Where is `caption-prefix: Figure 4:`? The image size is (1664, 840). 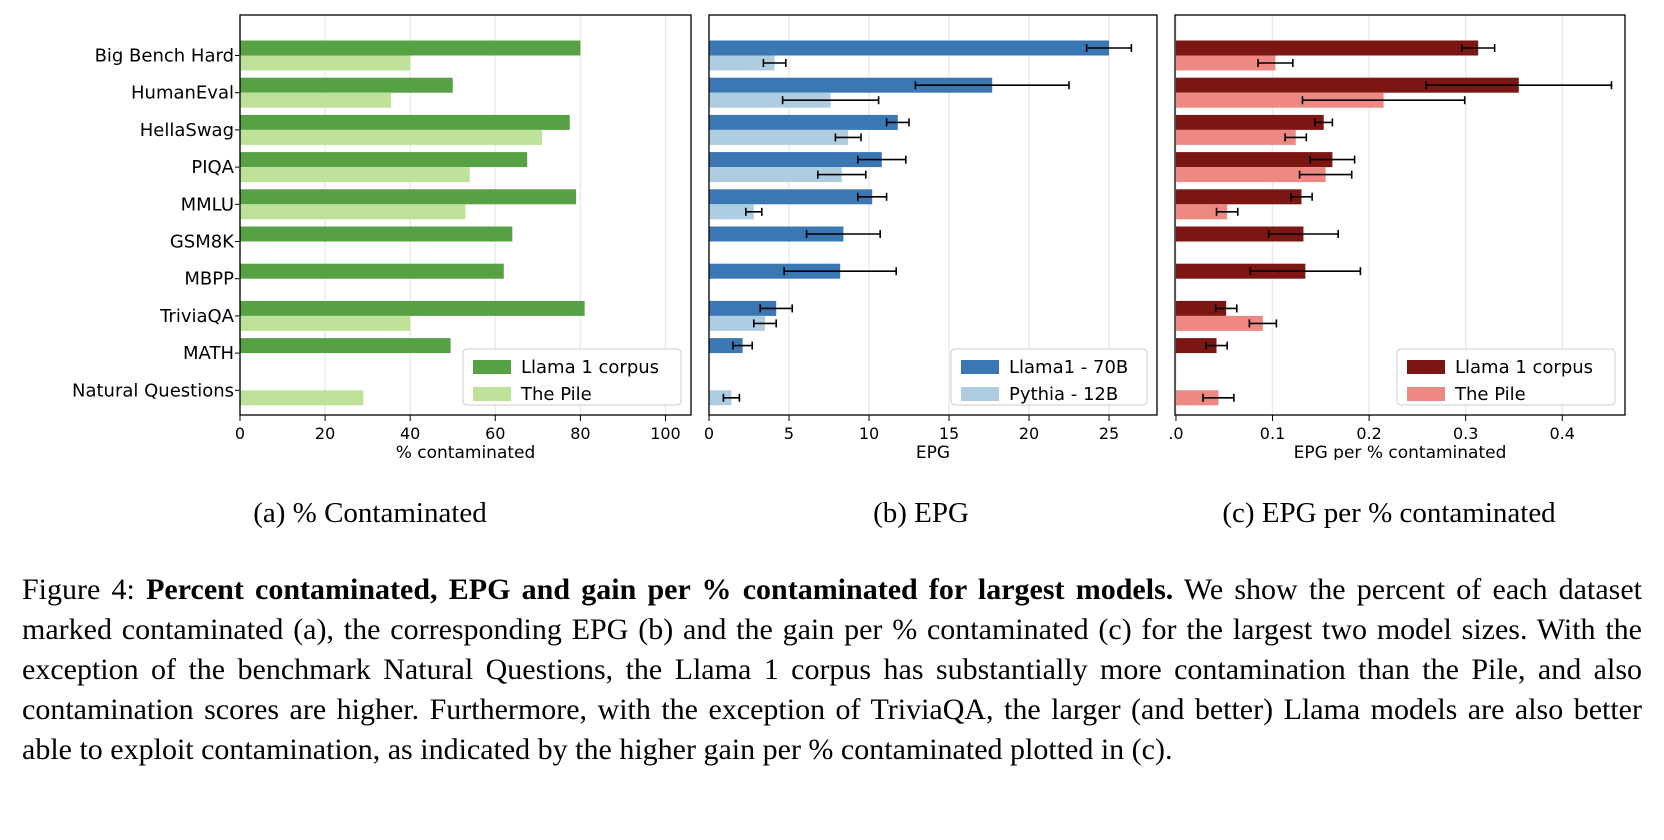 caption-prefix: Figure 4: is located at coordinates (84, 589).